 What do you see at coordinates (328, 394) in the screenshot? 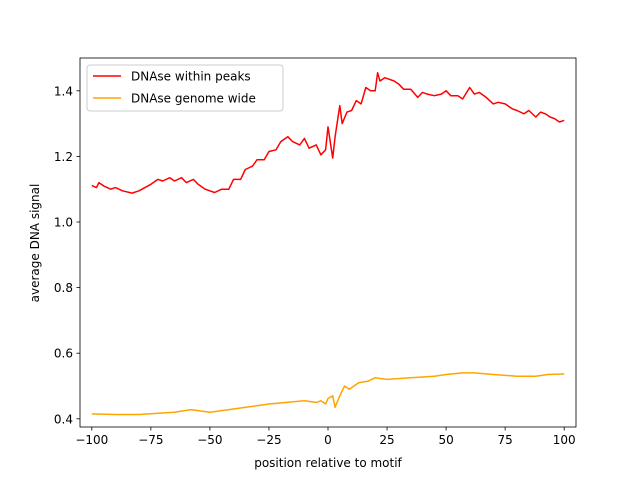
I see `series-line-genome-wide` at bounding box center [328, 394].